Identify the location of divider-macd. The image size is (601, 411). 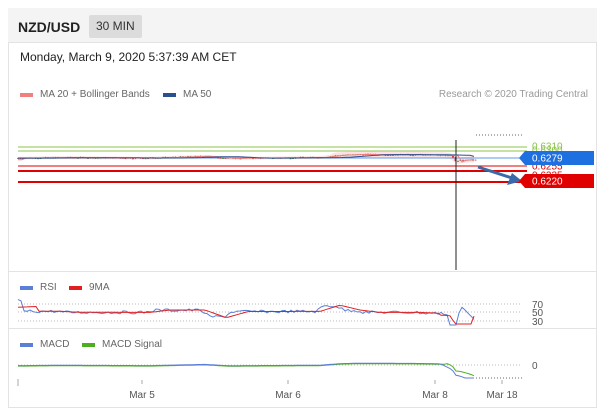
(302, 328).